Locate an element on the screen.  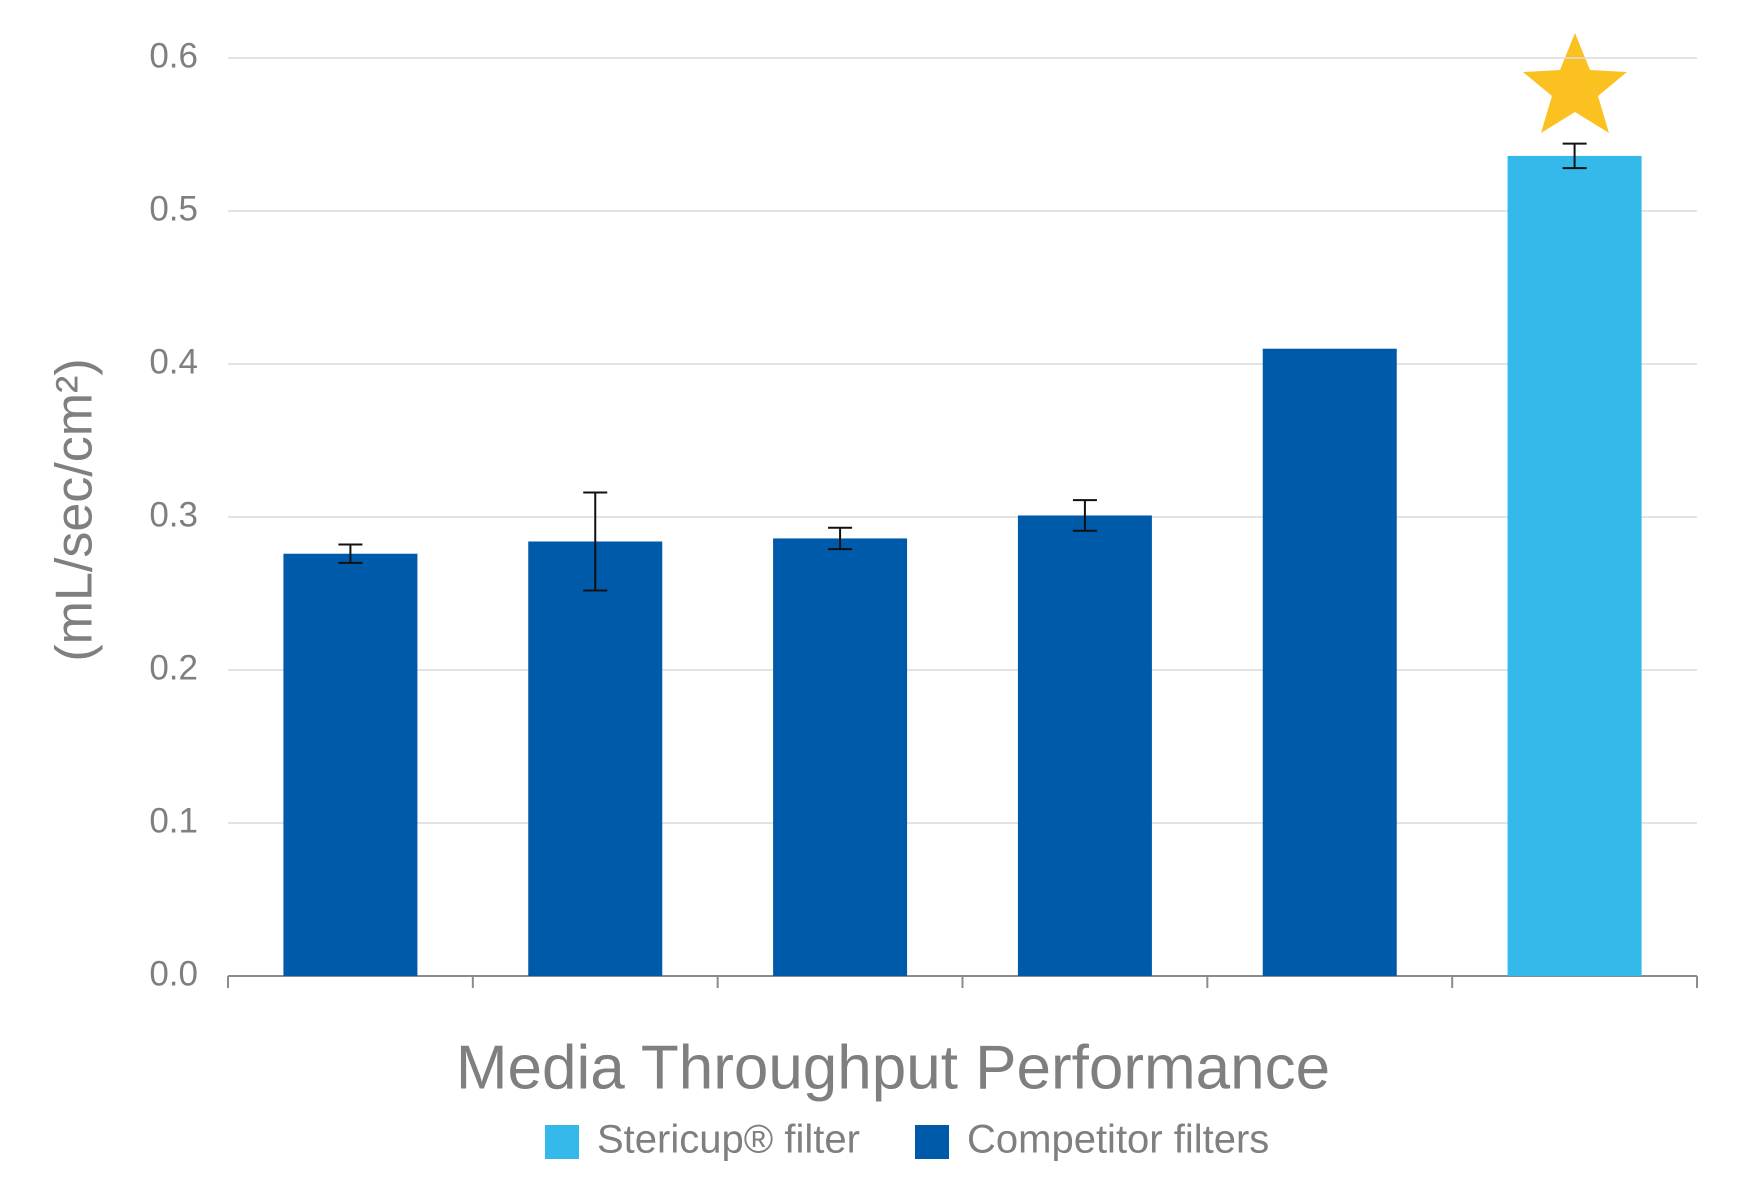
y-tick-label: 0.0 is located at coordinates (173, 973).